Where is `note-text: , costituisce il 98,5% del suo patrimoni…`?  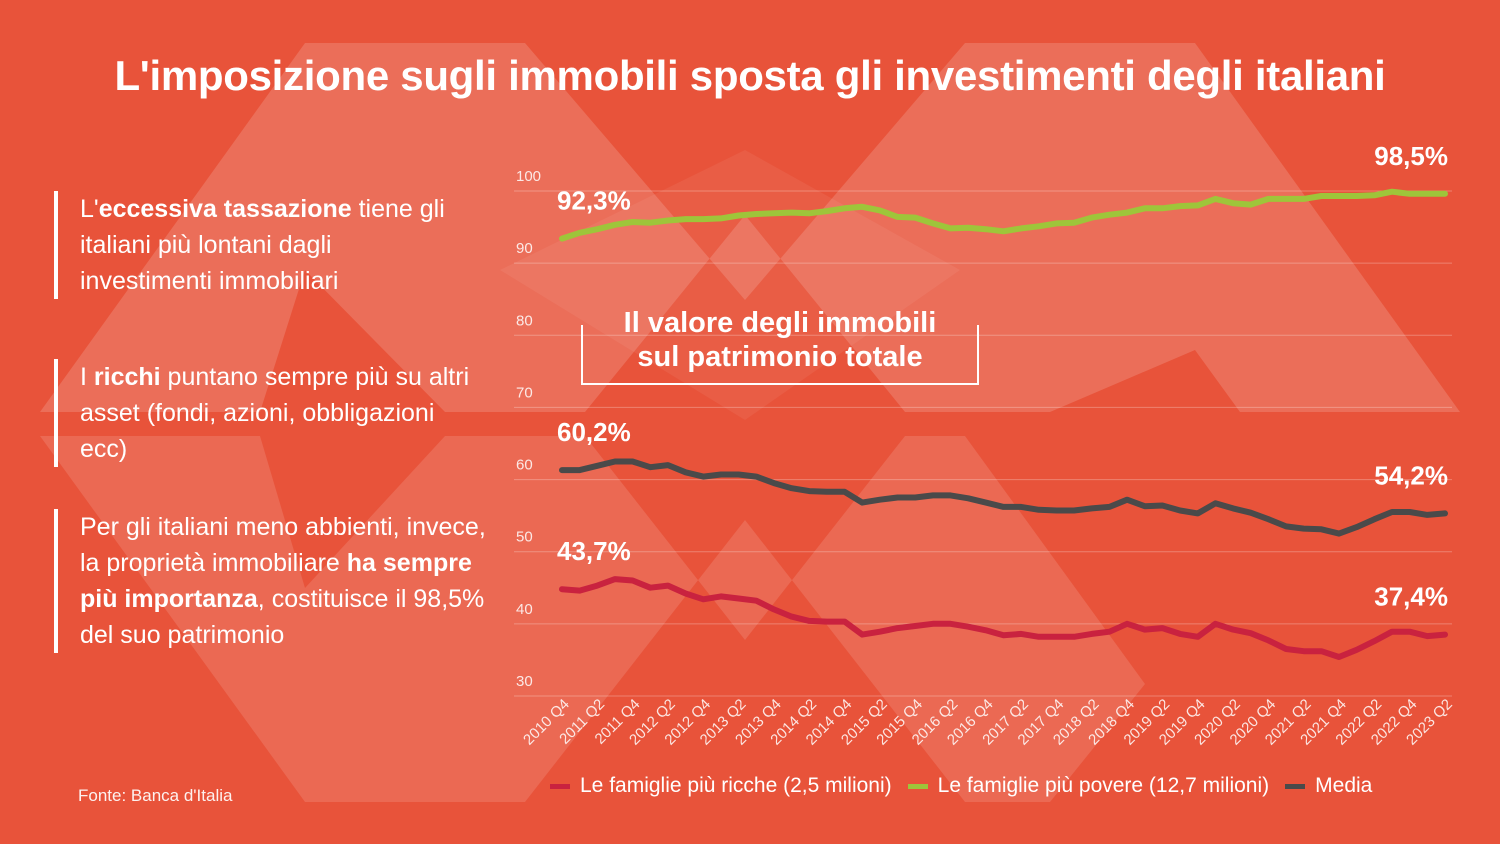
note-text: , costituisce il 98,5% del suo patrimoni… is located at coordinates (282, 617).